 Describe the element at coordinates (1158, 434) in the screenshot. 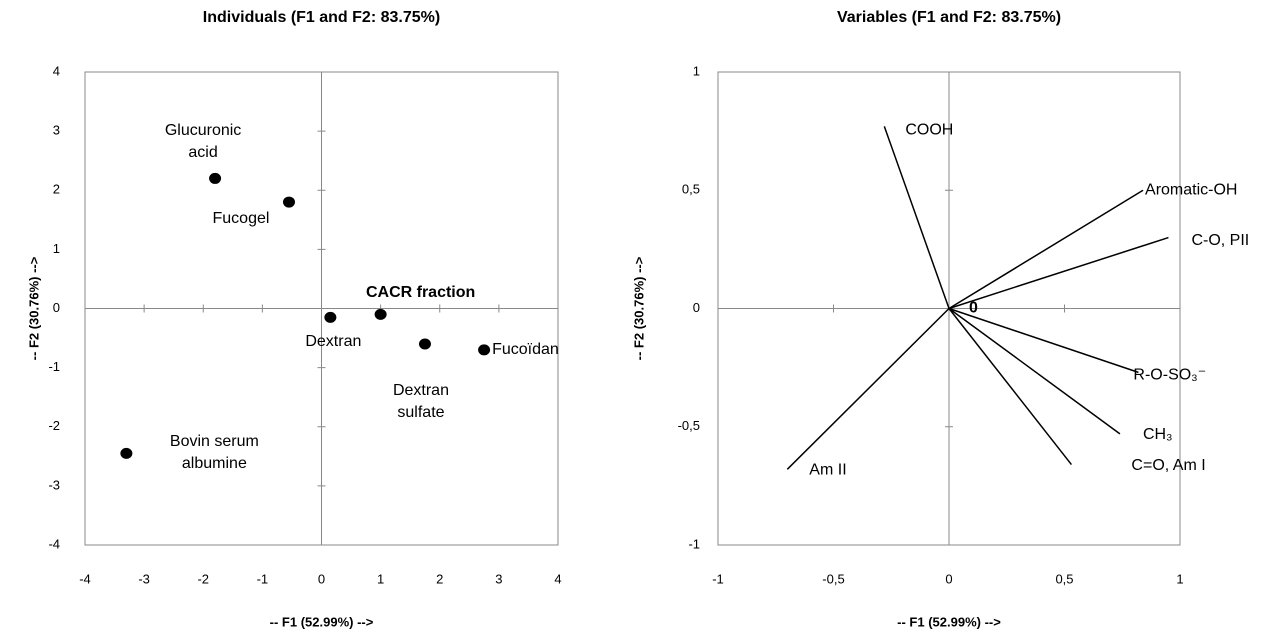

I see `vector-label: CH₃` at that location.